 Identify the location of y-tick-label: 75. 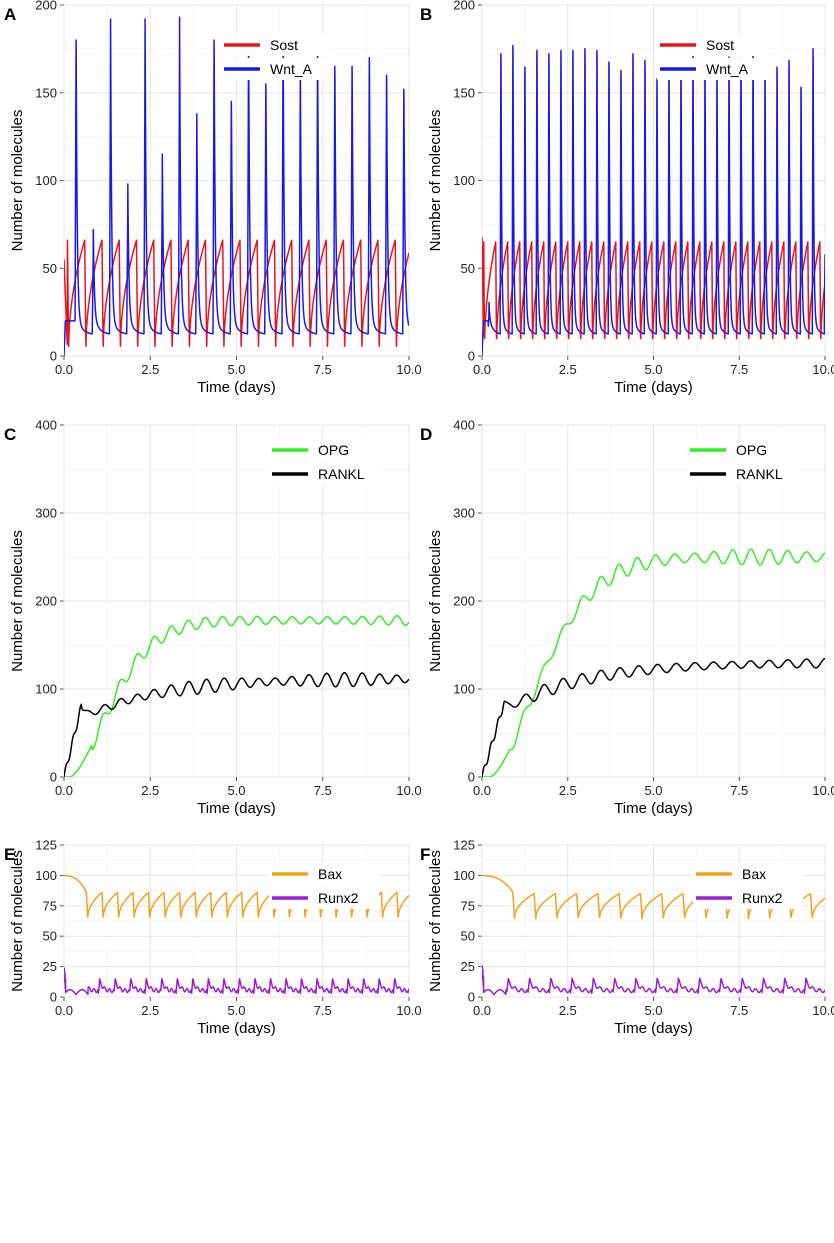
(50, 905).